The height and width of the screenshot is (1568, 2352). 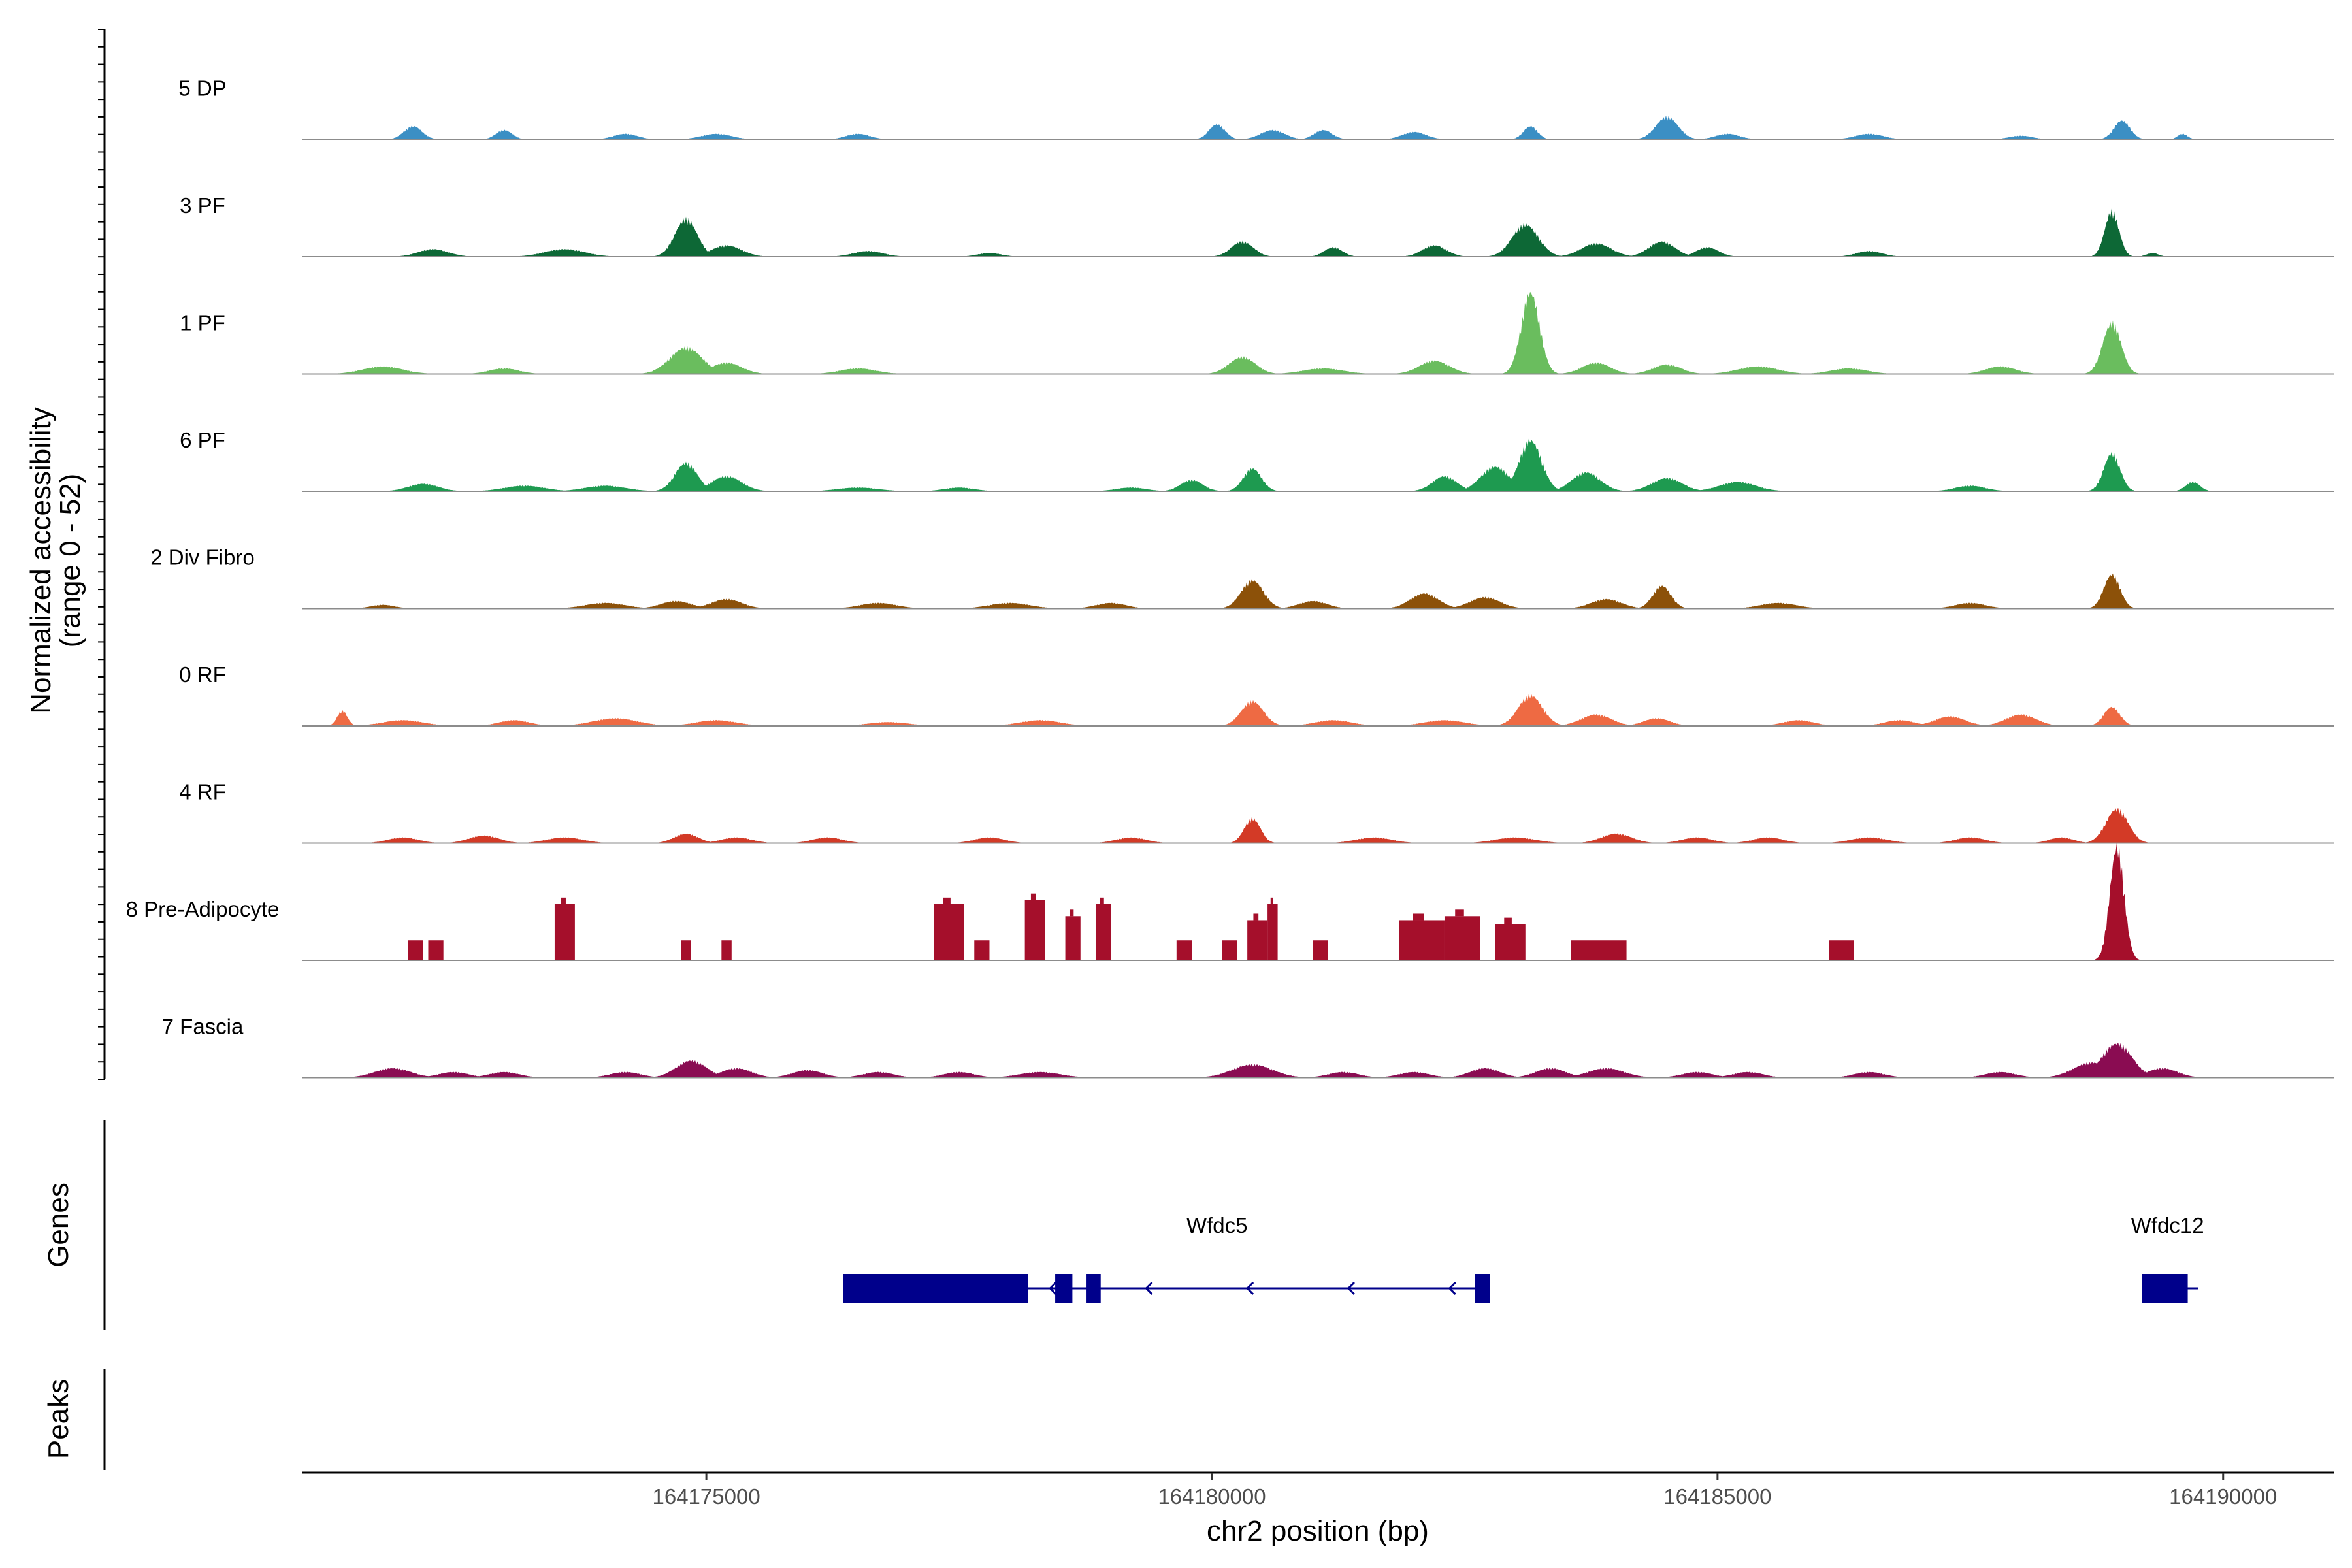 What do you see at coordinates (2167, 1225) in the screenshot?
I see `gene-label: Wfdc12` at bounding box center [2167, 1225].